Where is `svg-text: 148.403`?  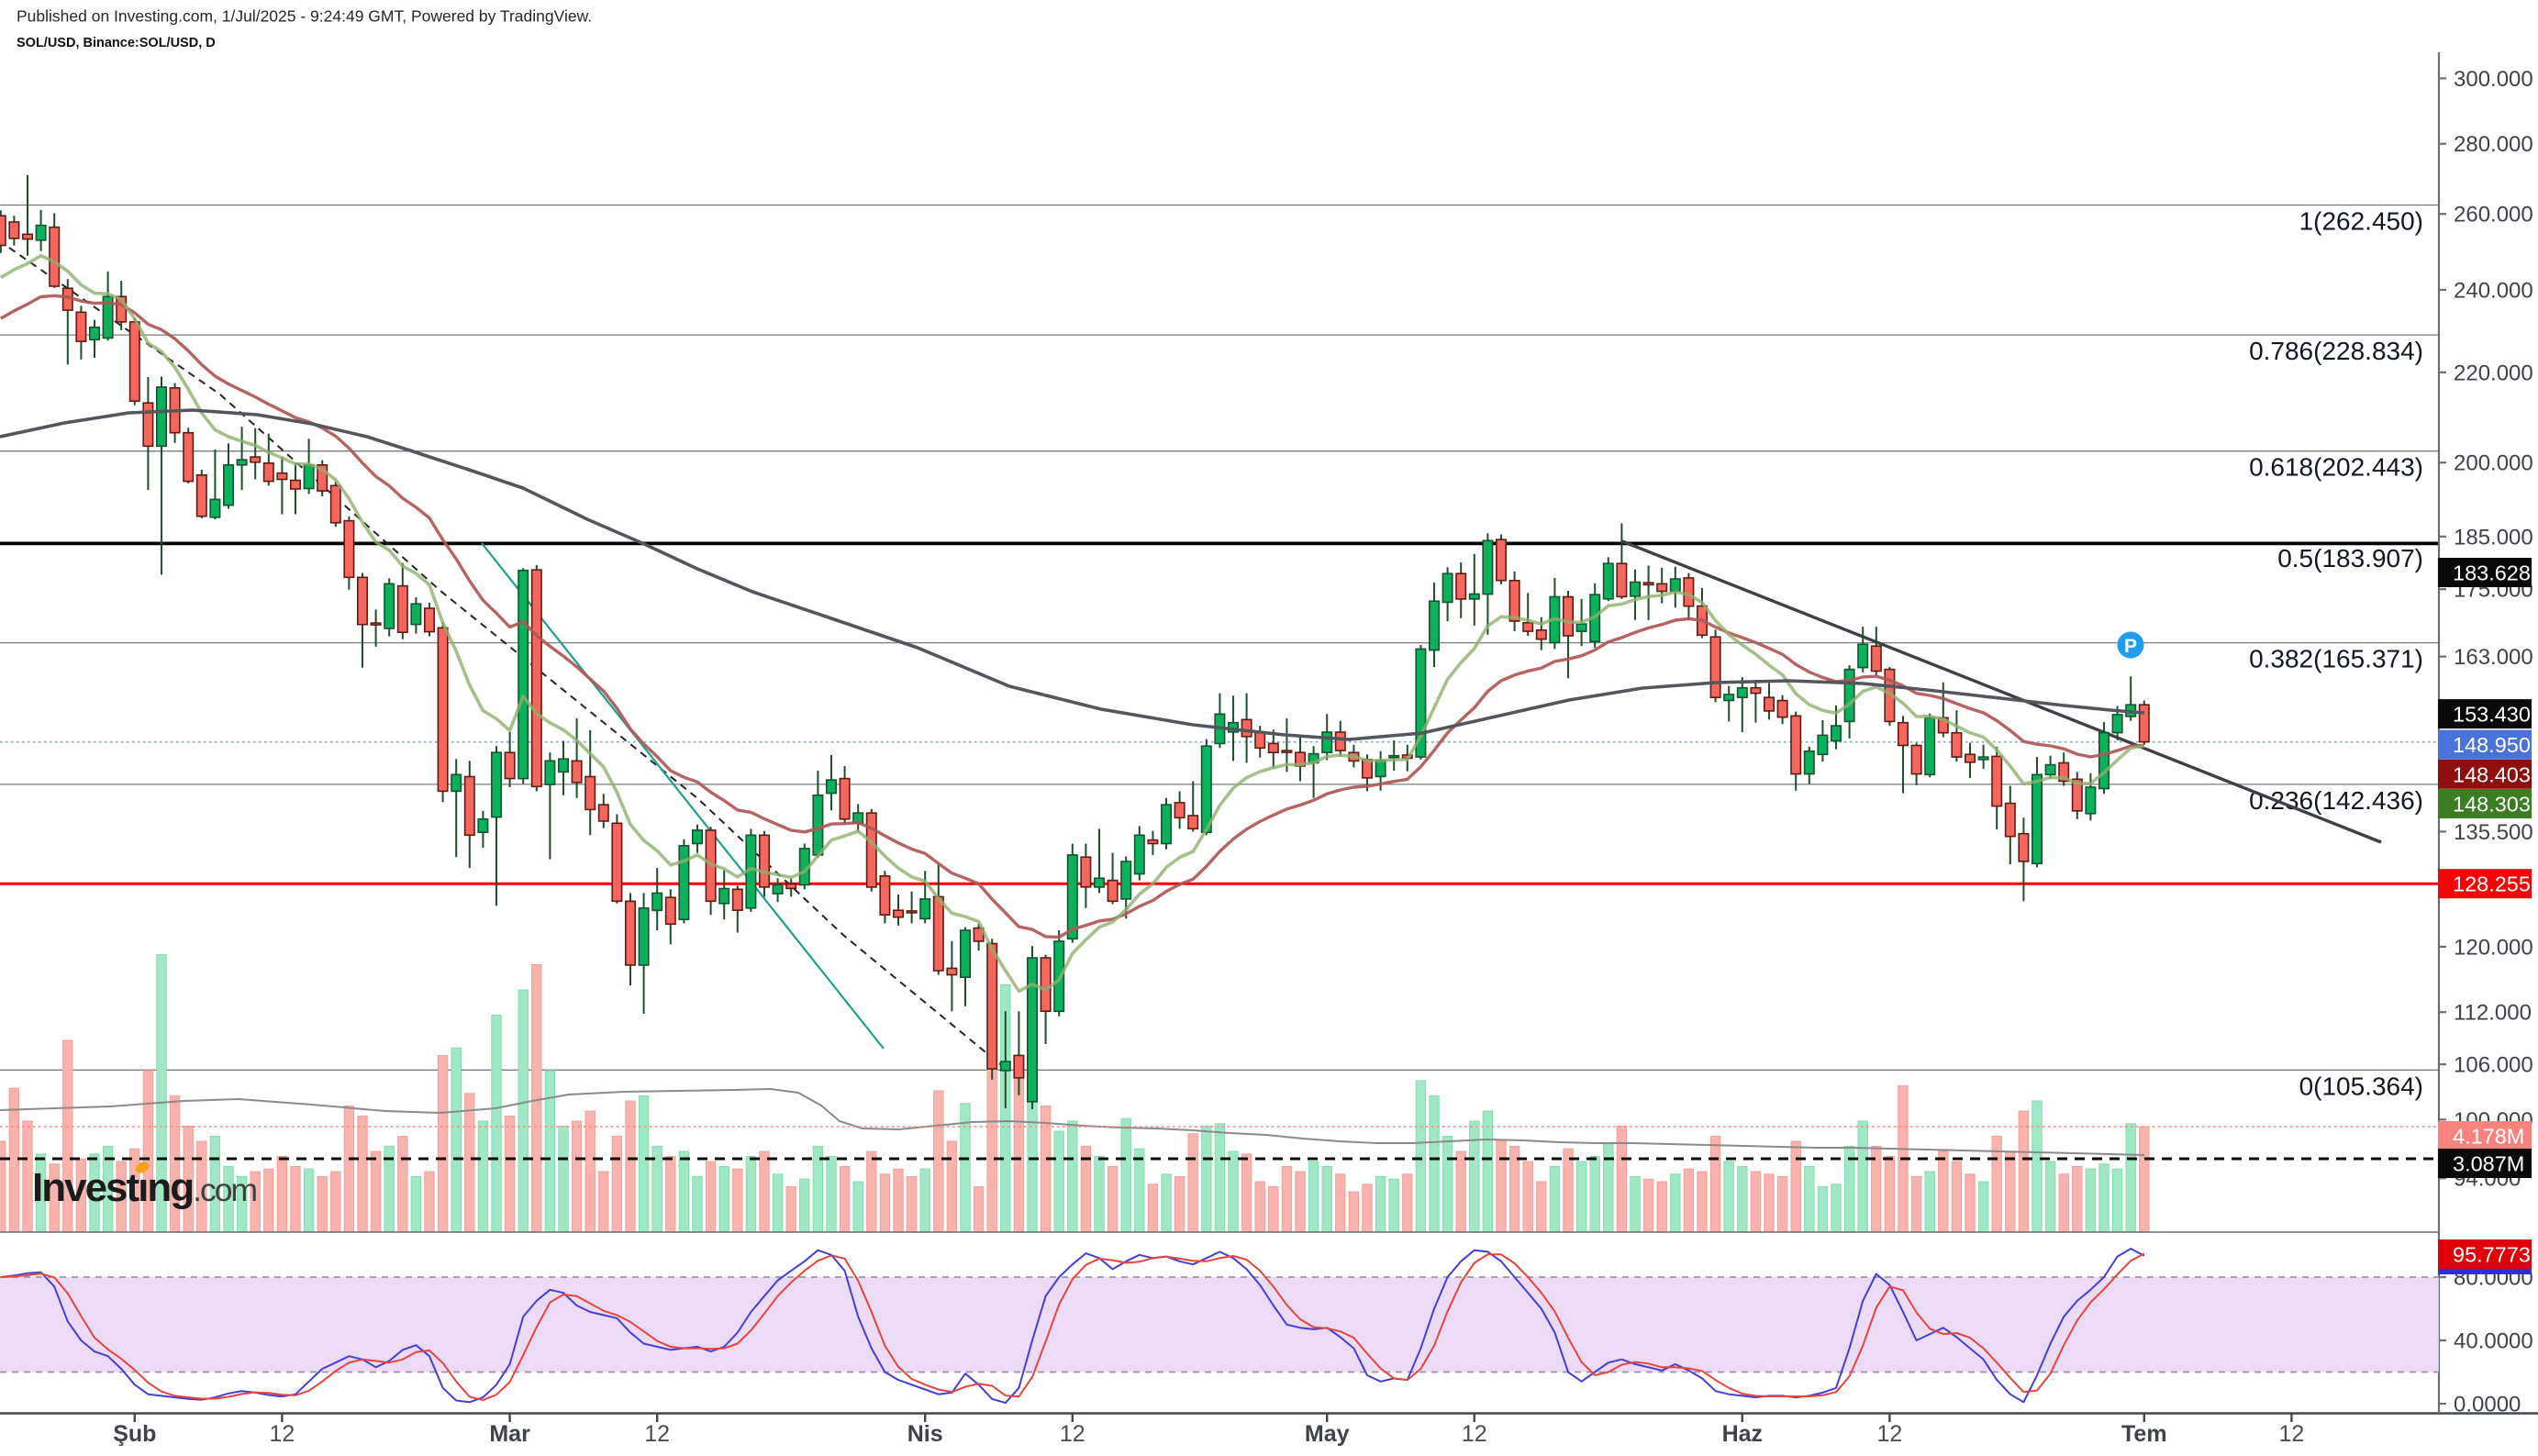 svg-text: 148.403 is located at coordinates (2492, 774).